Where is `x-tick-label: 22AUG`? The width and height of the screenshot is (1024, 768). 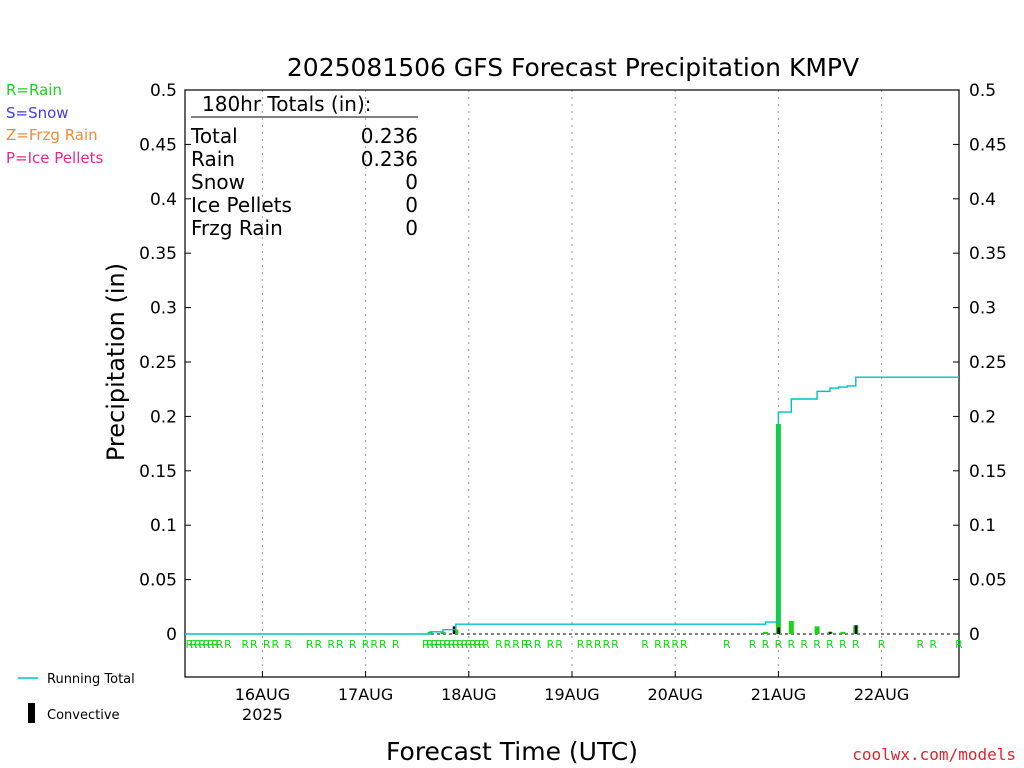
x-tick-label: 22AUG is located at coordinates (881, 694).